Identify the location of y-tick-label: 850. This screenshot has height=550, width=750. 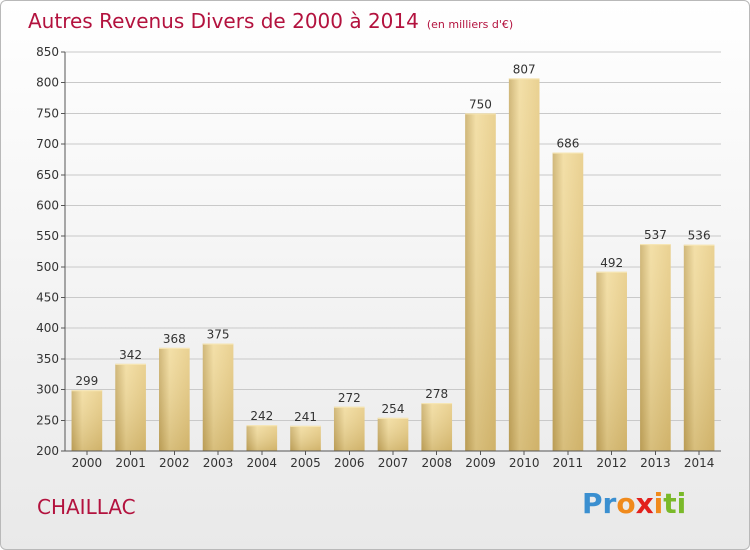
(47, 52).